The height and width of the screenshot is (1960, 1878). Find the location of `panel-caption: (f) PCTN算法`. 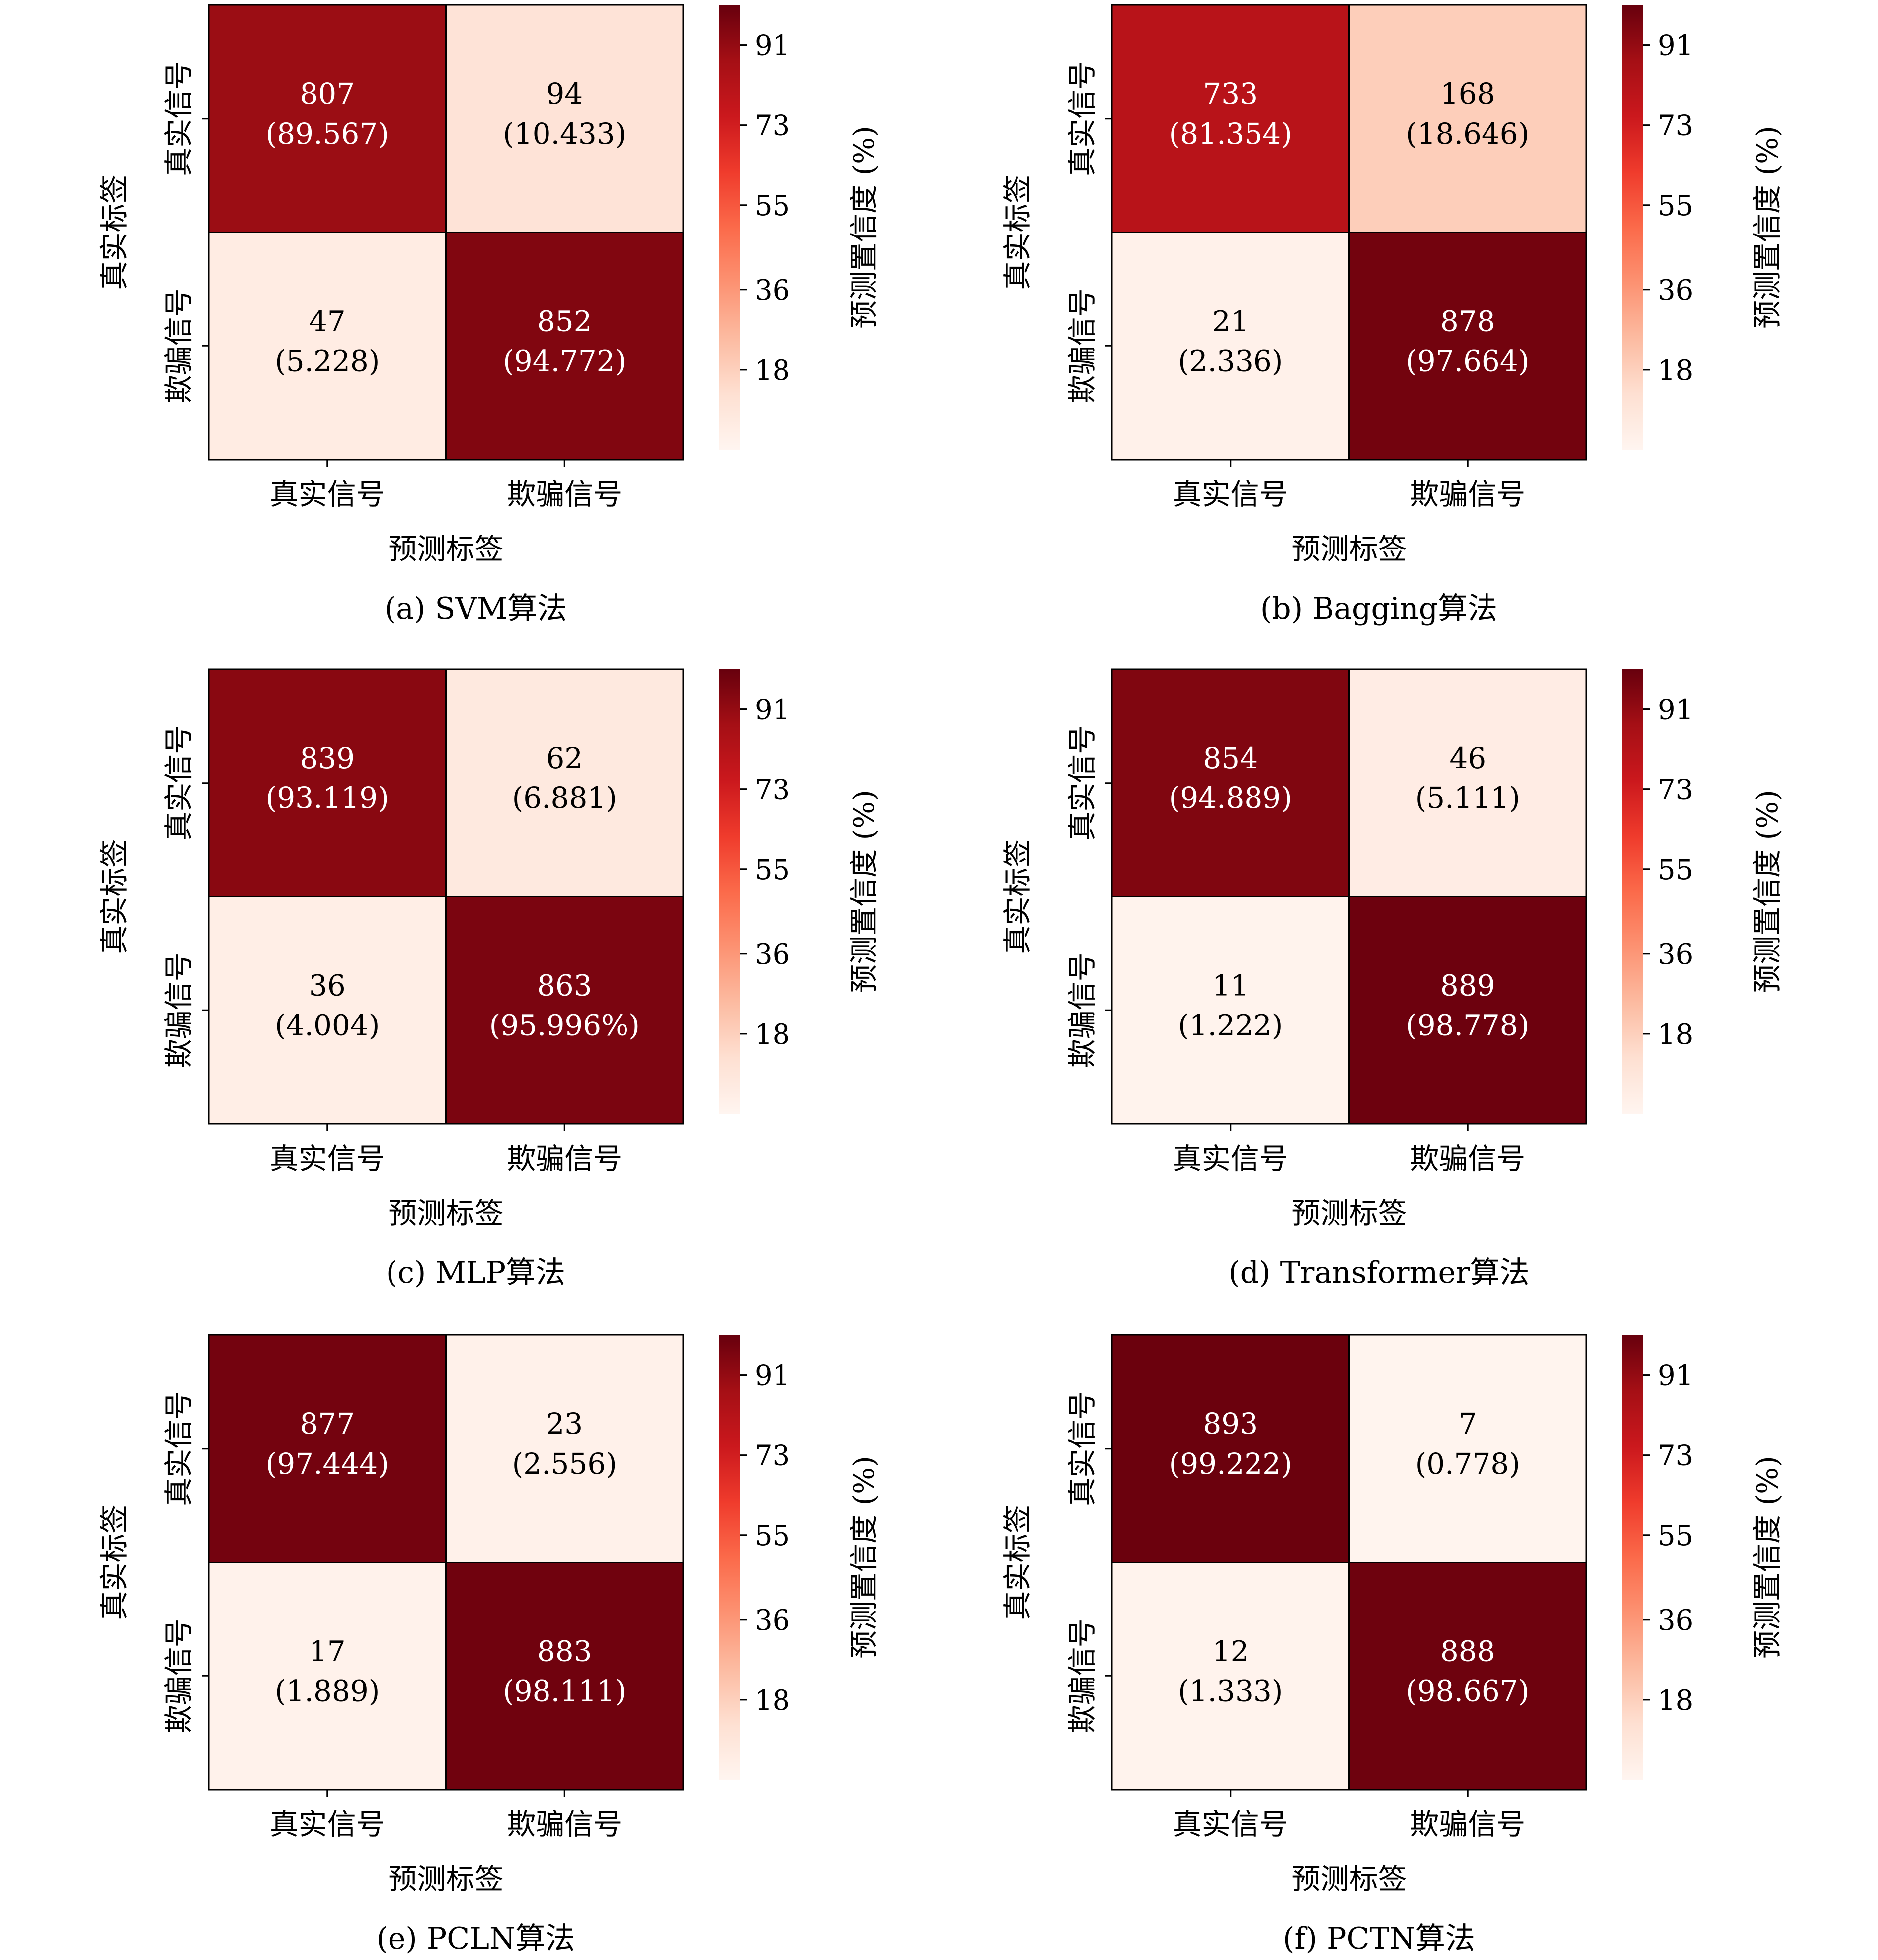

panel-caption: (f) PCTN算法 is located at coordinates (1379, 1939).